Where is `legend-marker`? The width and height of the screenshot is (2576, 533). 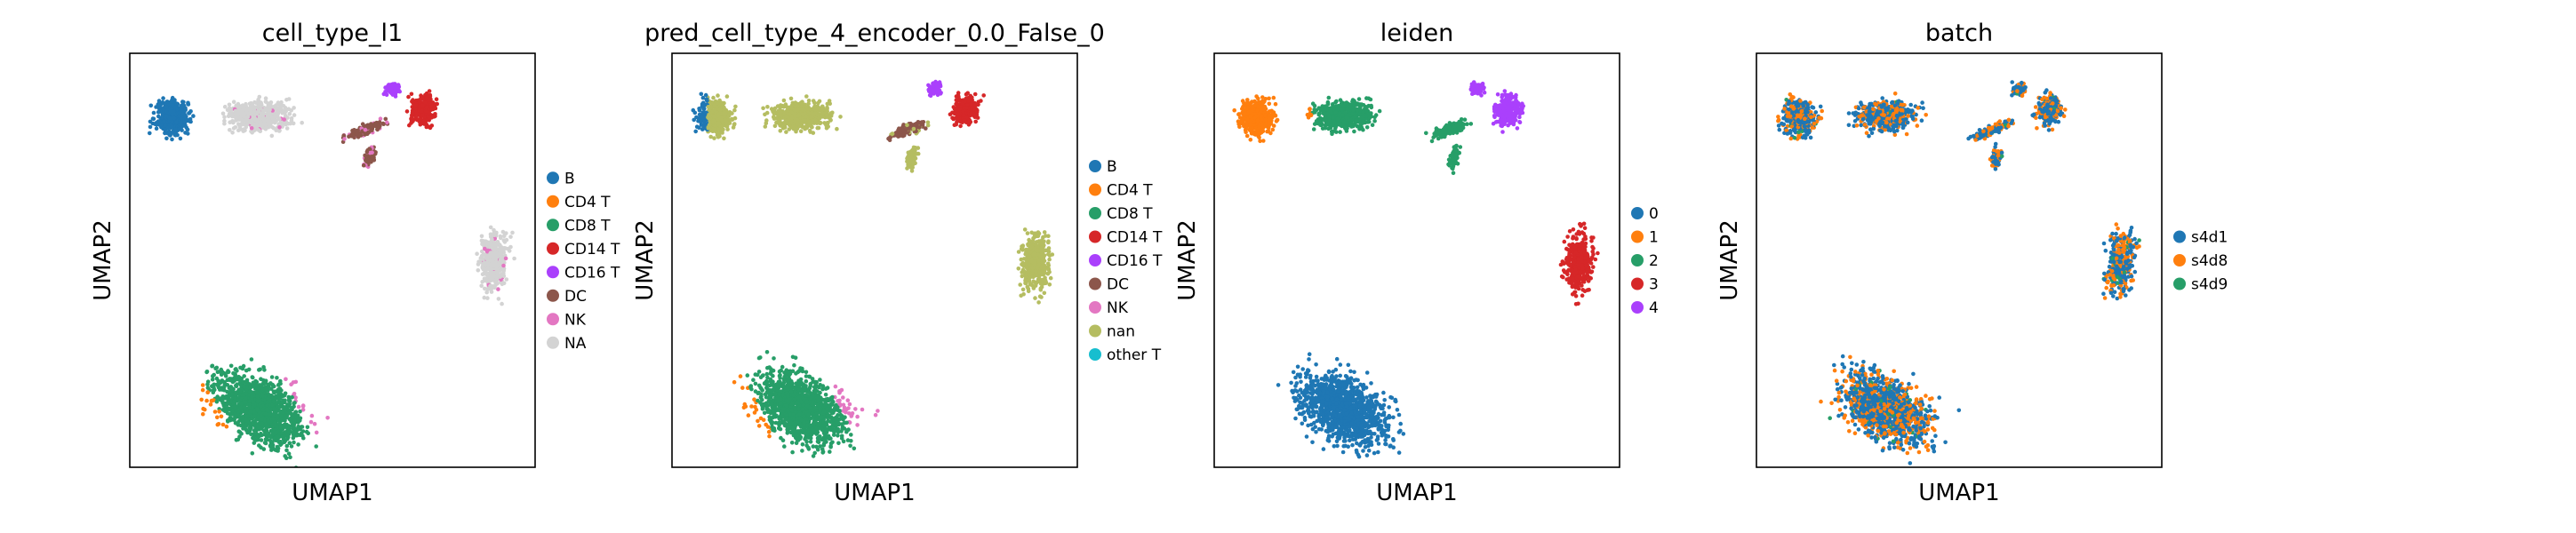 legend-marker is located at coordinates (553, 319).